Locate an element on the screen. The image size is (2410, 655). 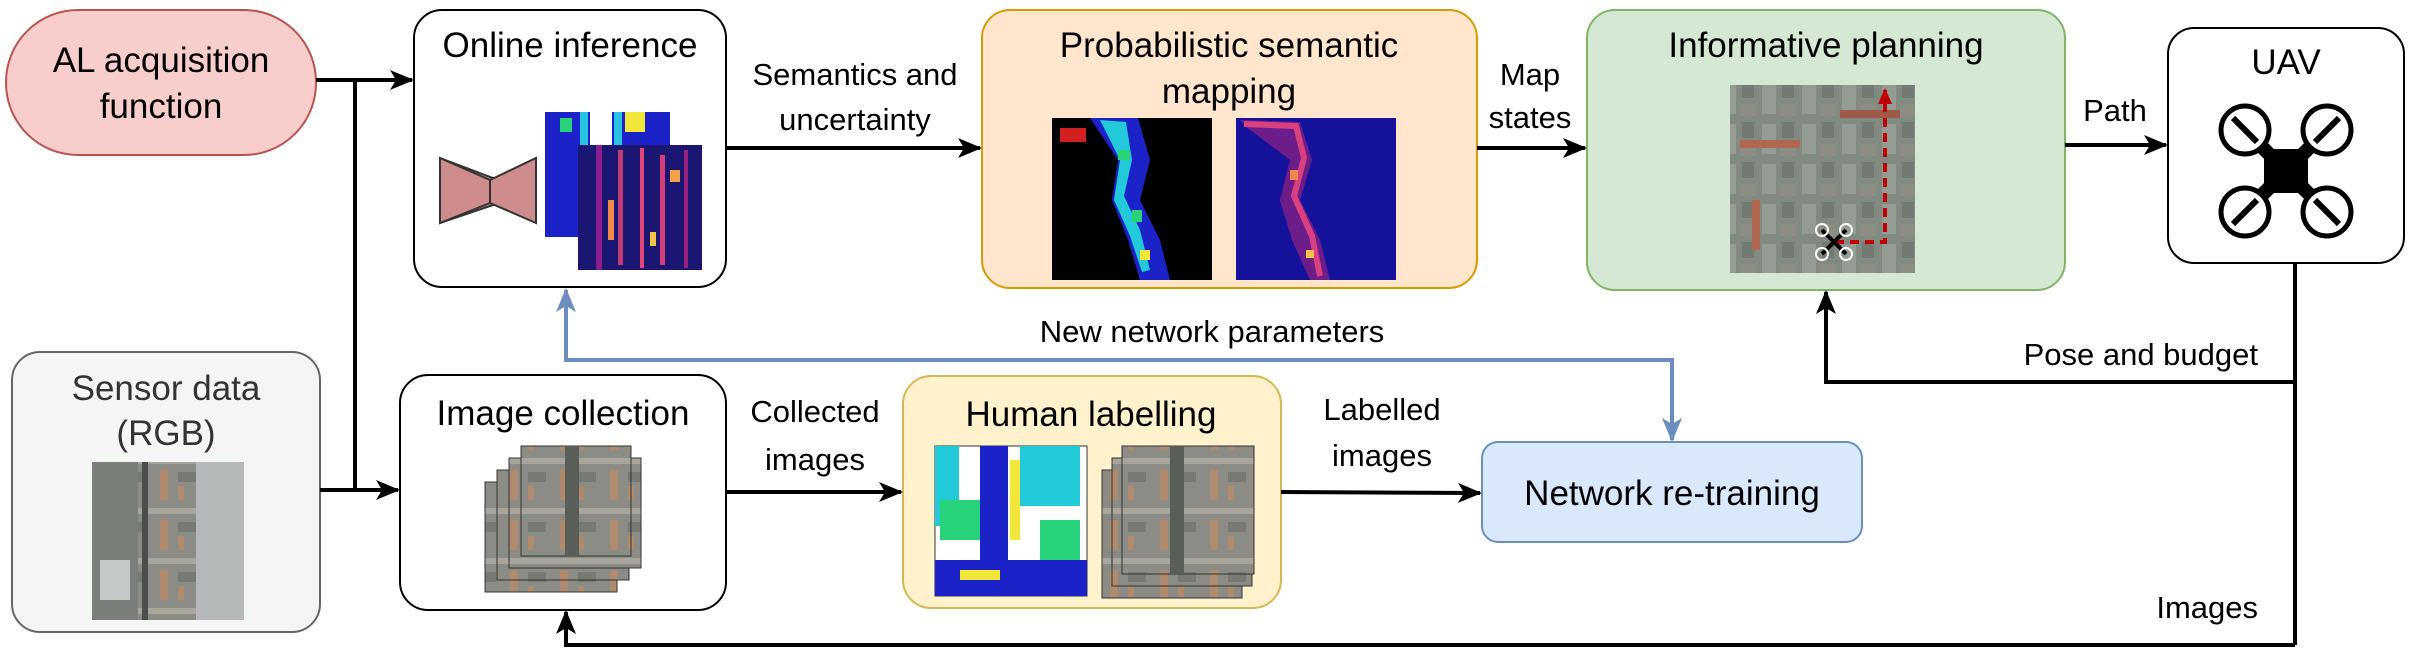
network-retraining-node: Network re-training is located at coordinates (1672, 492).